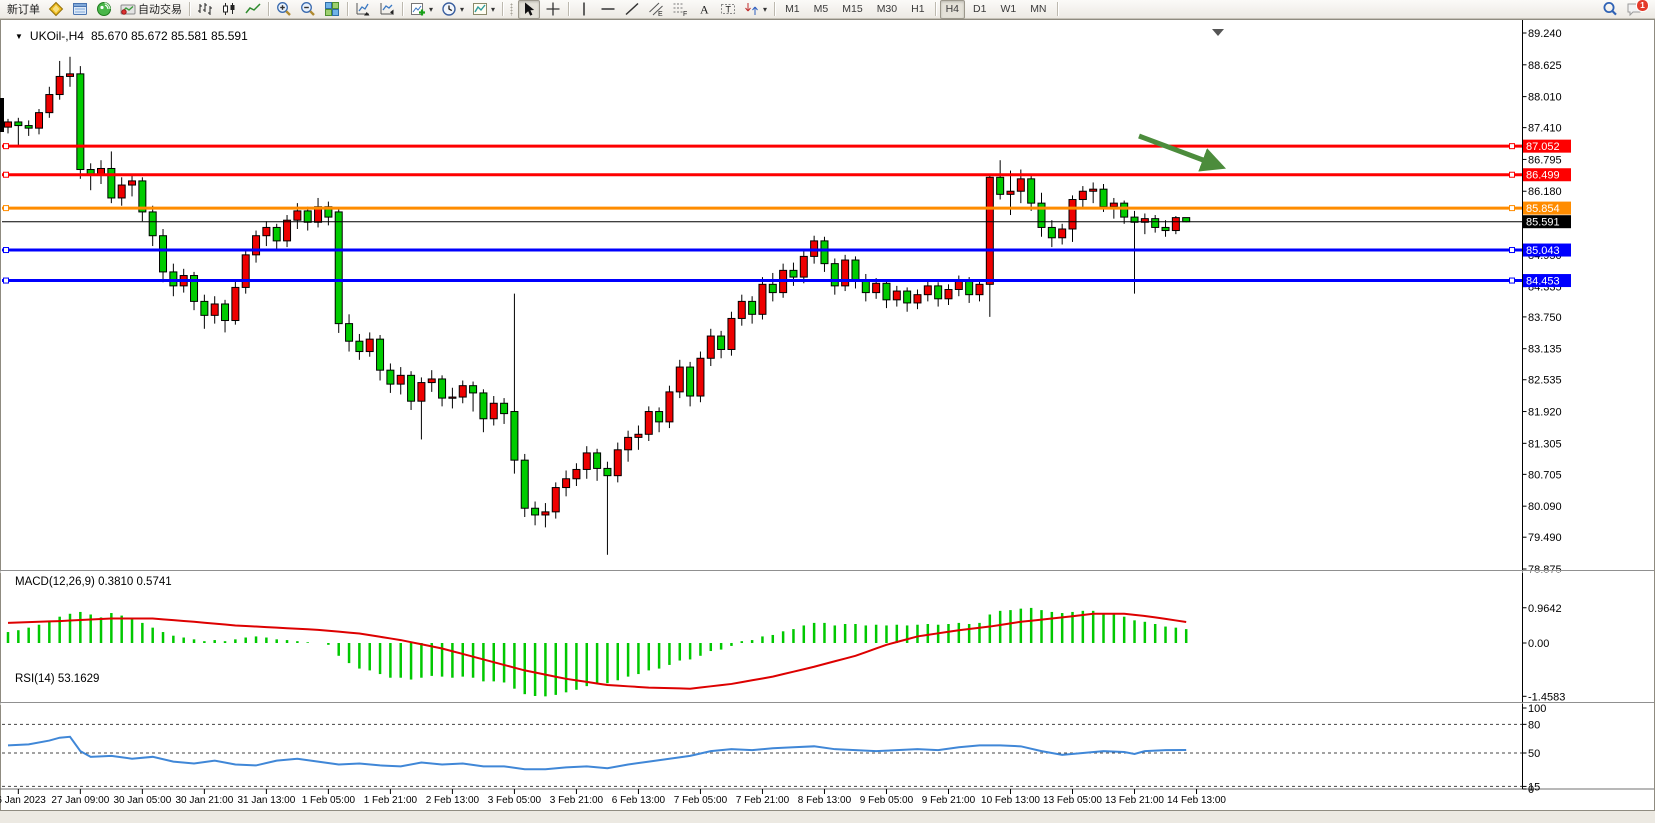 Image resolution: width=1655 pixels, height=823 pixels. Describe the element at coordinates (23, 800) in the screenshot. I see `date-tick-label: 26 Jan 2023` at that location.